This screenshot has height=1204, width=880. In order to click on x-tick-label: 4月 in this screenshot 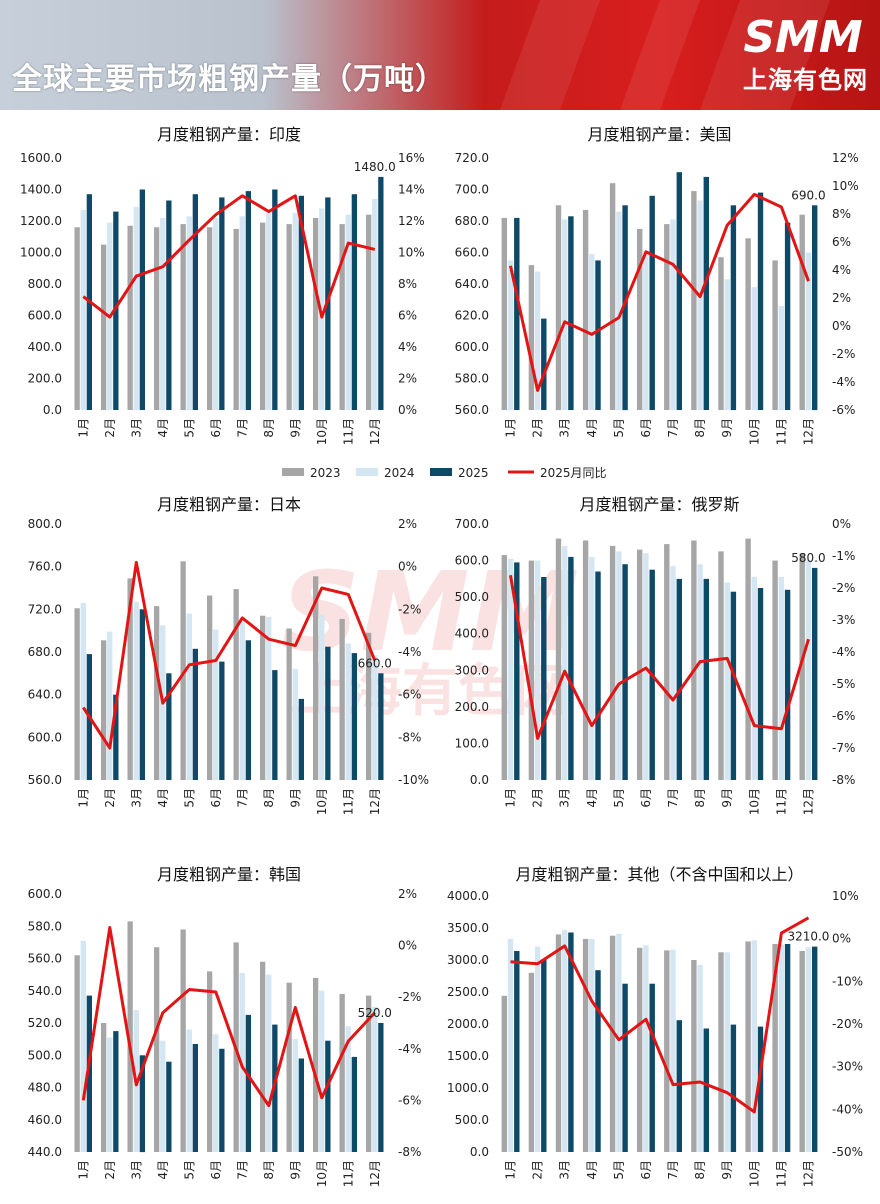, I will do `click(592, 1170)`.